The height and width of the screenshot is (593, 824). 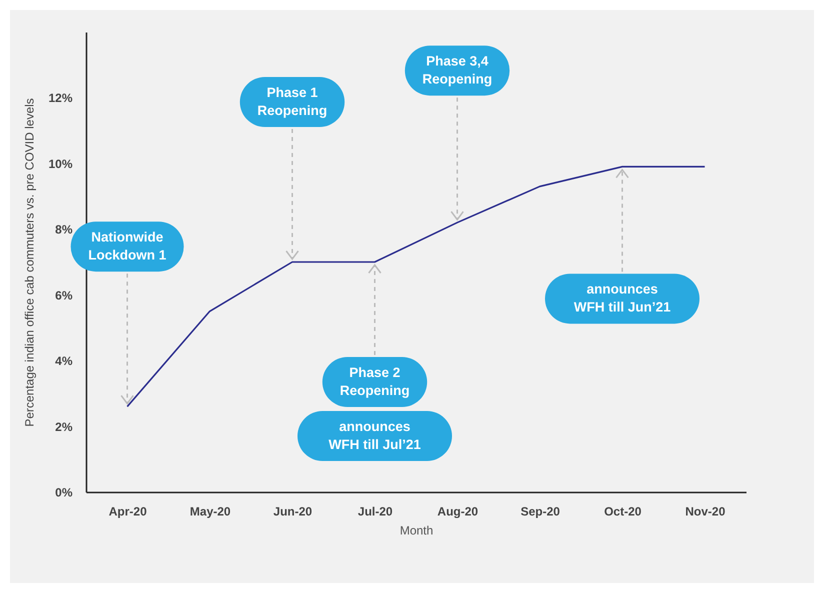 I want to click on annotation: announces WFH till Jul’21, so click(x=375, y=435).